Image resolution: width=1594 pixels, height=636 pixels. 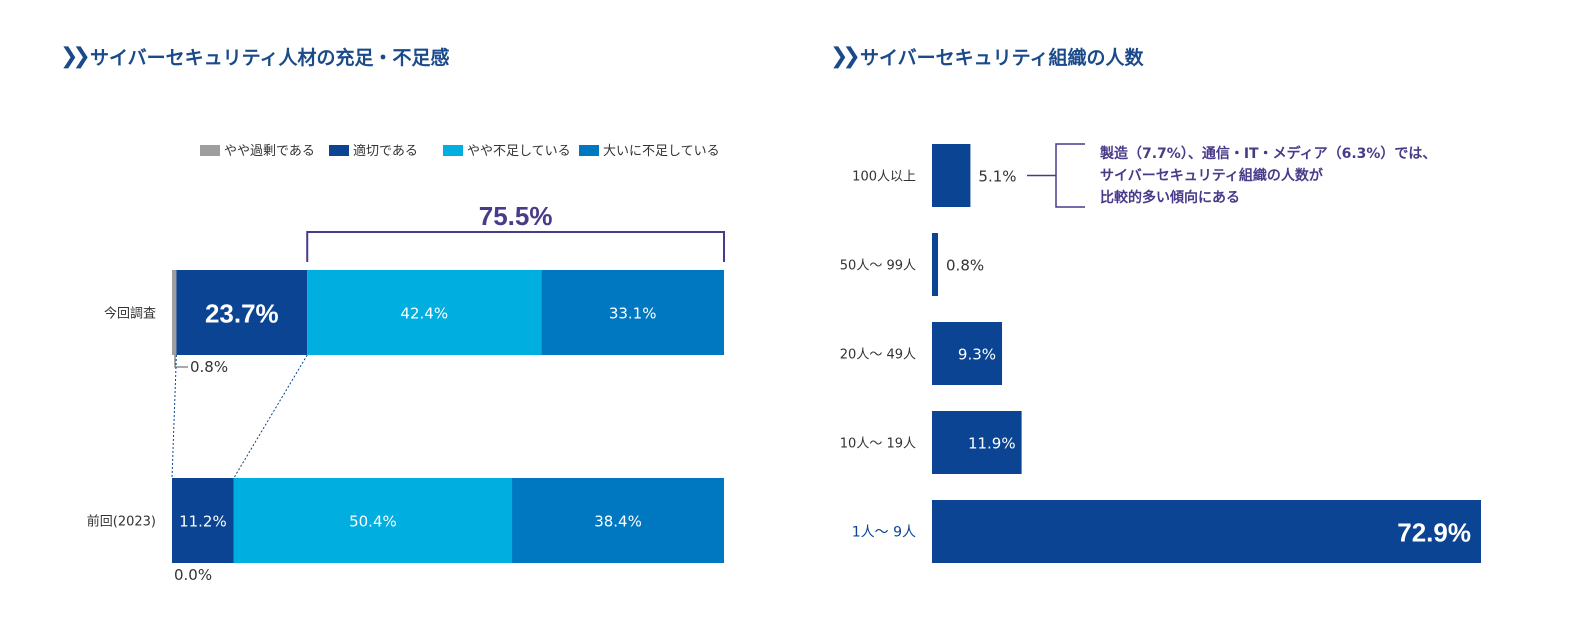 What do you see at coordinates (1070, 175) in the screenshot?
I see `note-bracket` at bounding box center [1070, 175].